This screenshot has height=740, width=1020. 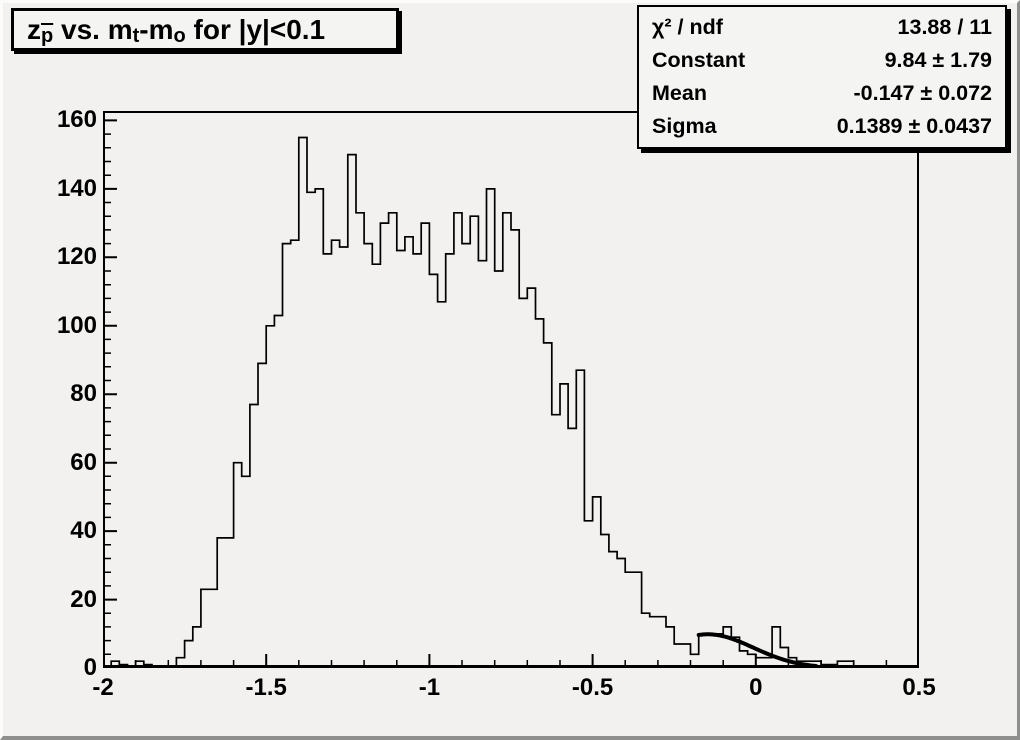 I want to click on title-text-vs: vs. m, so click(x=93, y=29).